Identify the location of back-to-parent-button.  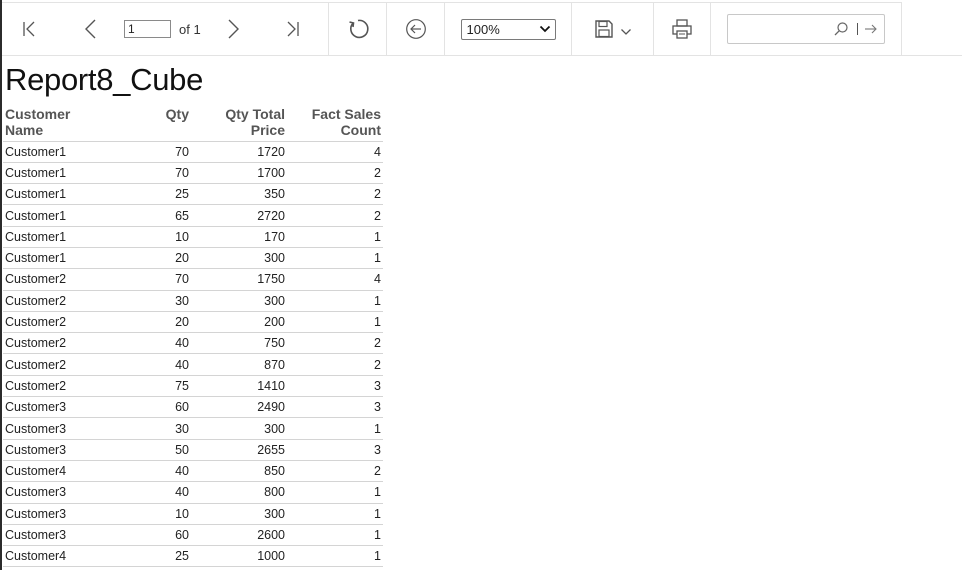
(416, 29).